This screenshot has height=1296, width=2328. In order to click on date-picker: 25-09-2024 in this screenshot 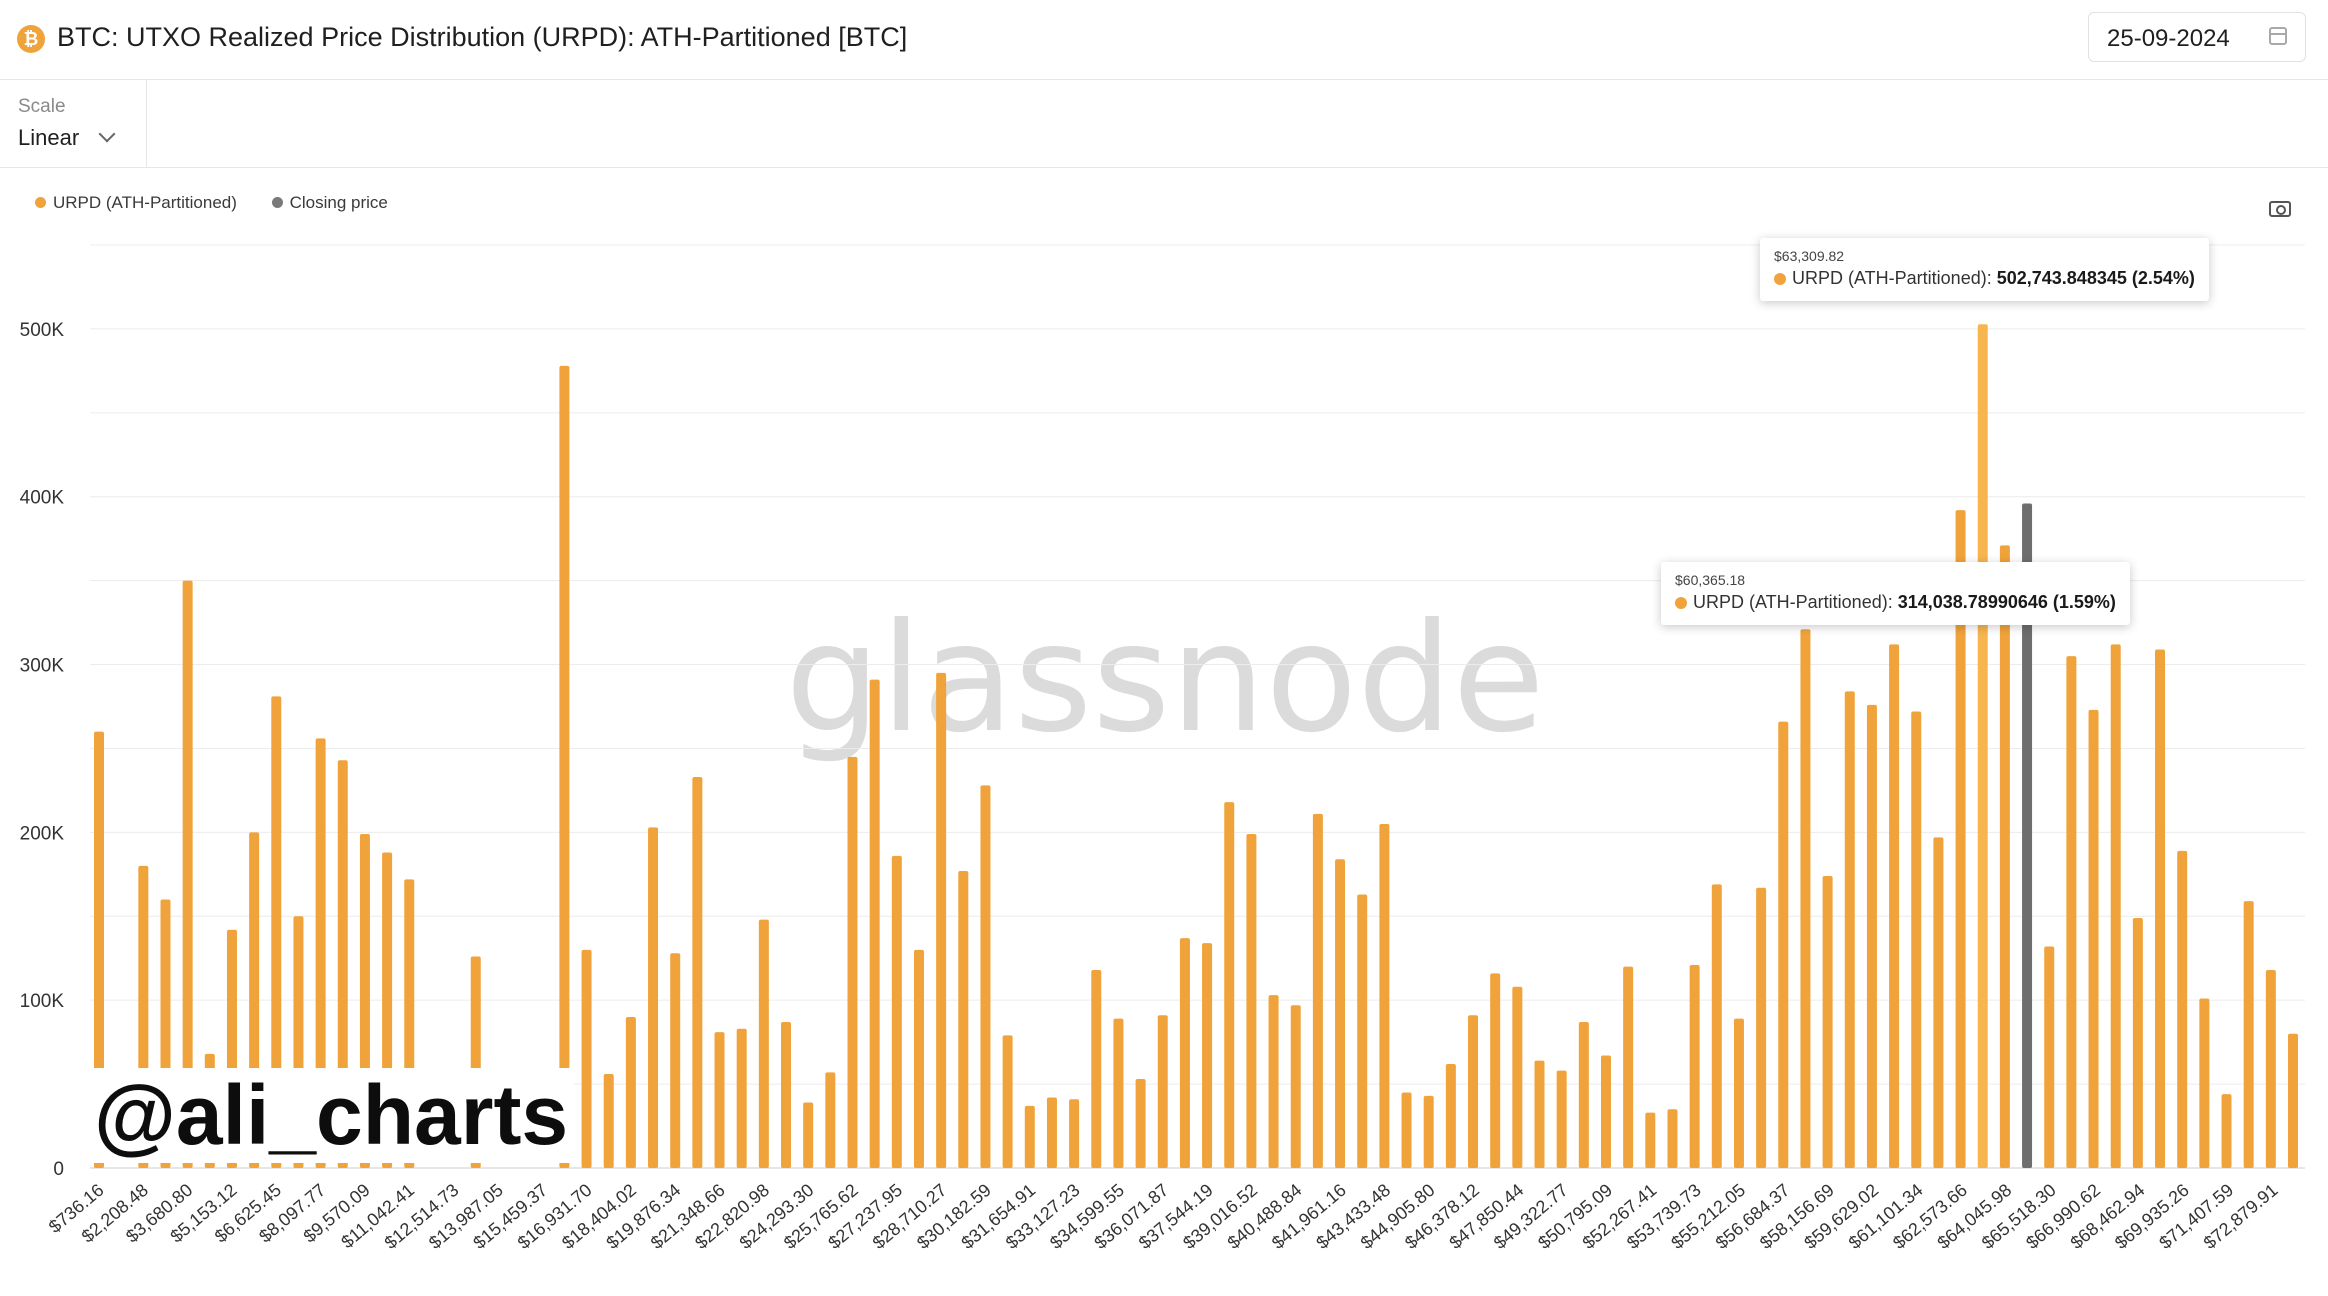, I will do `click(2197, 37)`.